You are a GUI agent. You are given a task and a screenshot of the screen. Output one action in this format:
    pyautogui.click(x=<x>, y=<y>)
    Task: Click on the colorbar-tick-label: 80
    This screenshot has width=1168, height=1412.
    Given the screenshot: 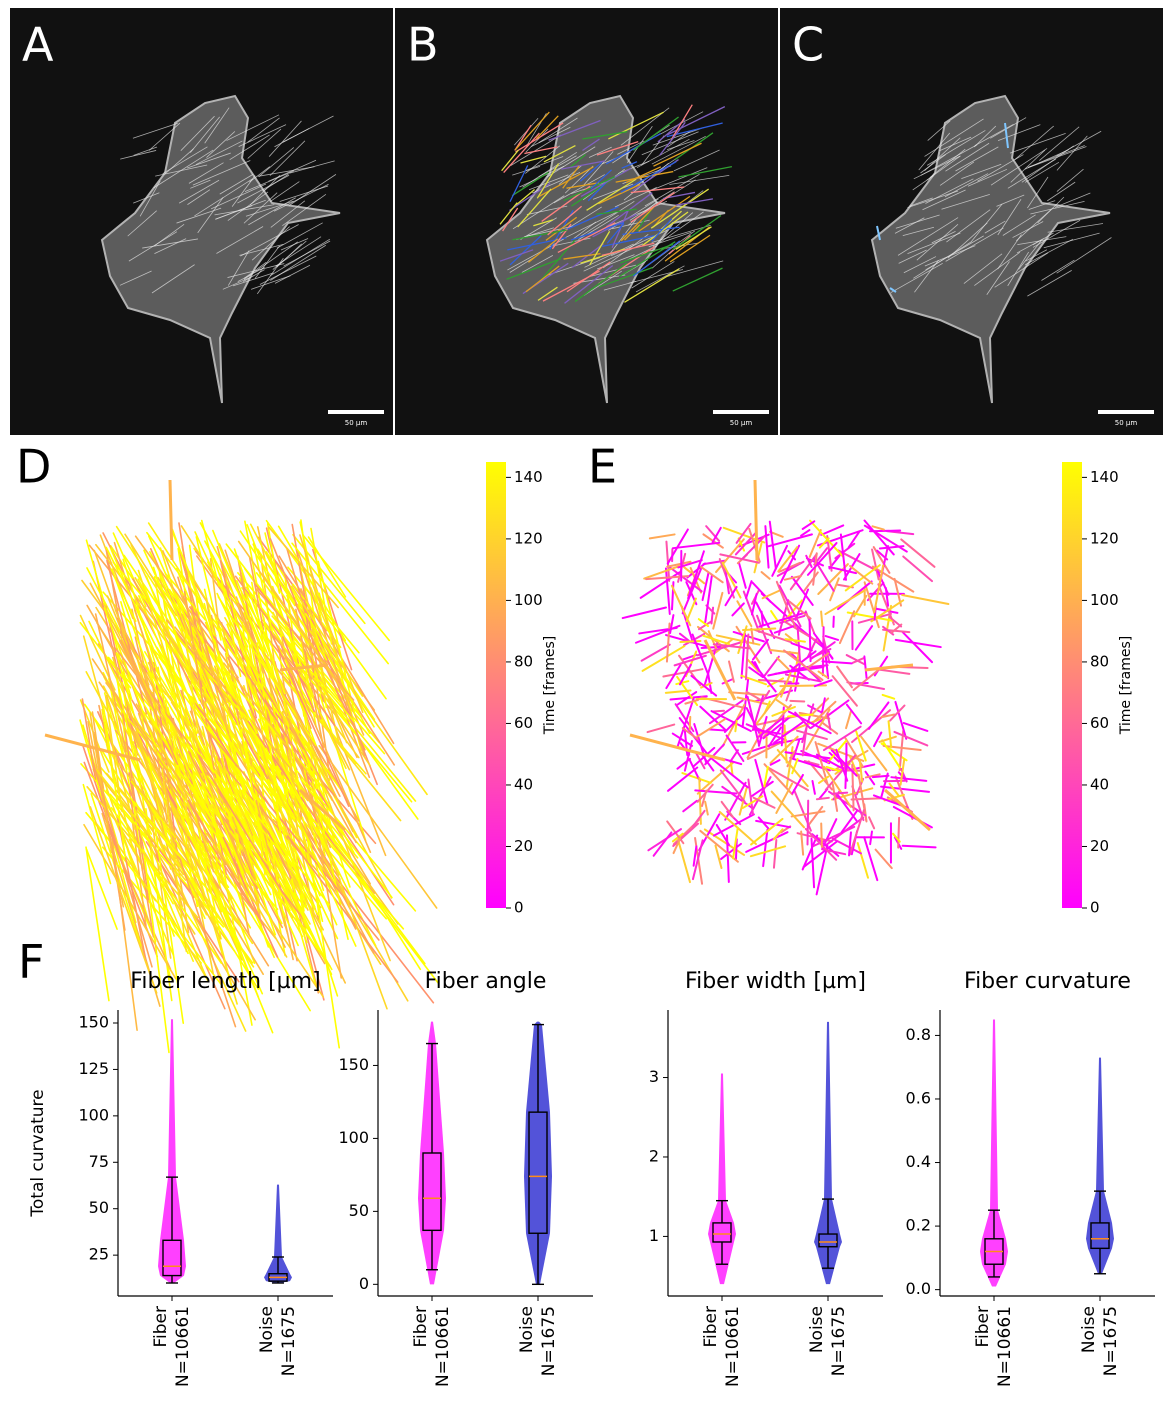 What is the action you would take?
    pyautogui.click(x=523, y=661)
    